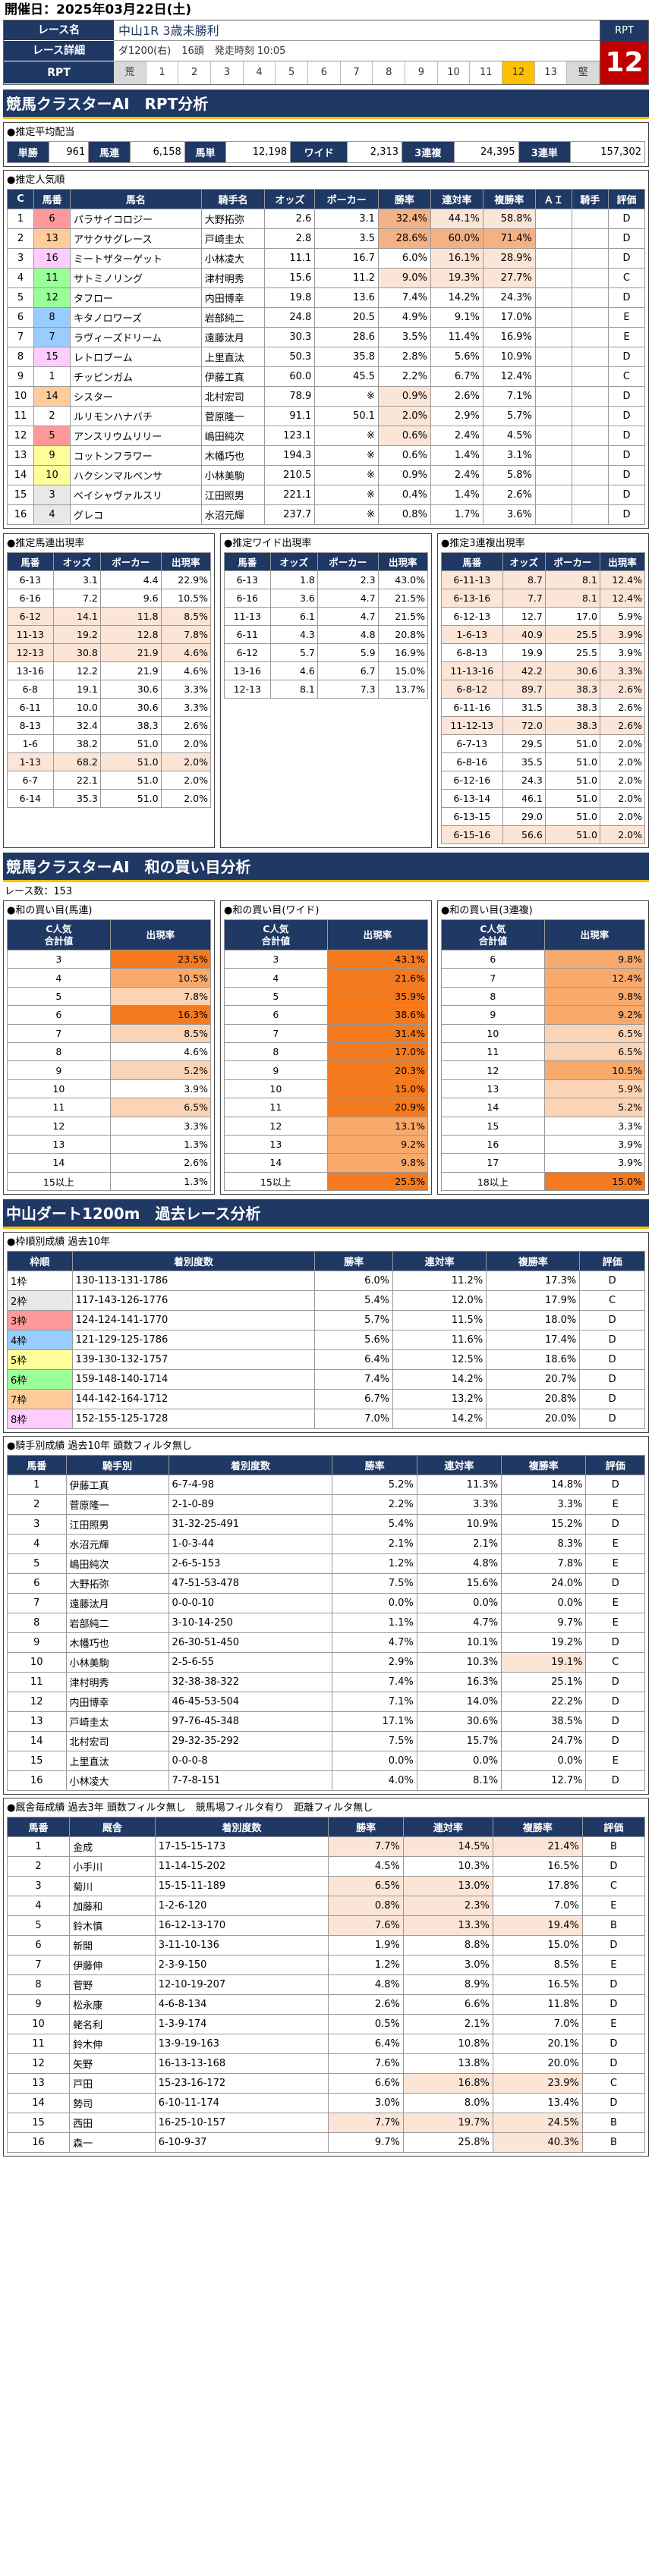 This screenshot has width=652, height=2576. Describe the element at coordinates (354, 1340) in the screenshot. I see `table-cell: 5.6%` at that location.